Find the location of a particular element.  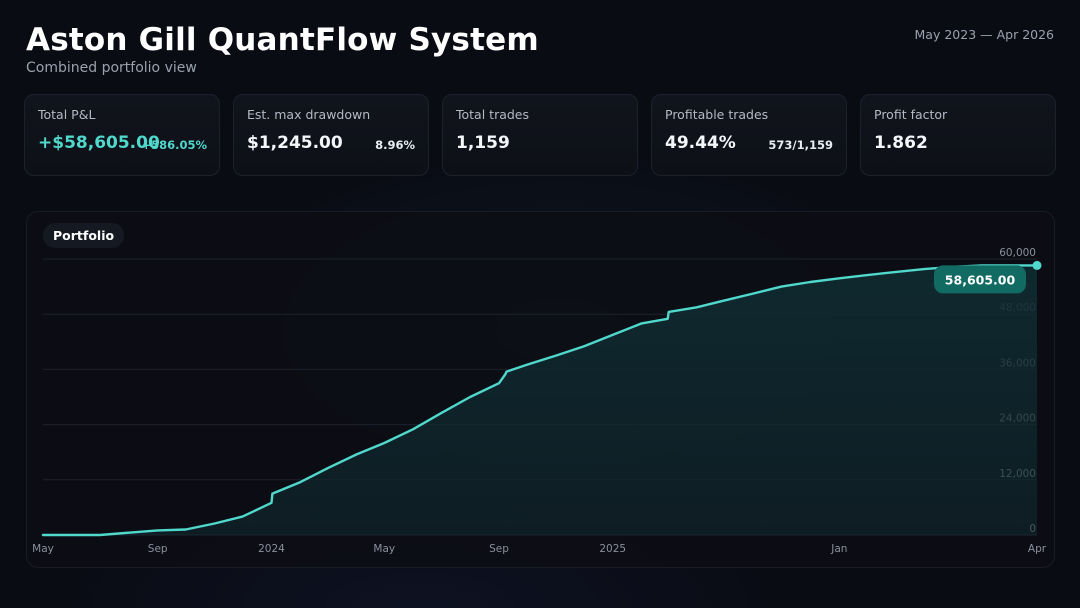

tab-portfolio: Portfolio is located at coordinates (84, 235).